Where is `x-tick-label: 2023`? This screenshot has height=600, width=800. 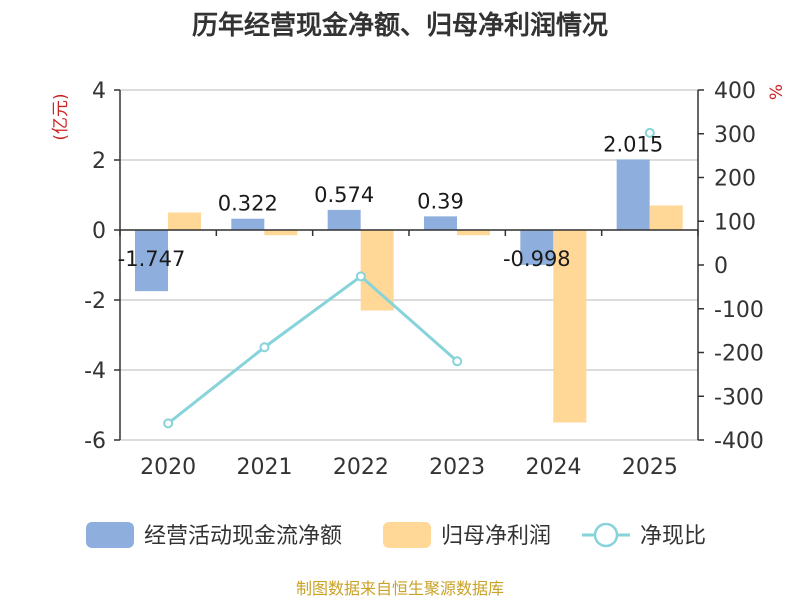 x-tick-label: 2023 is located at coordinates (457, 467).